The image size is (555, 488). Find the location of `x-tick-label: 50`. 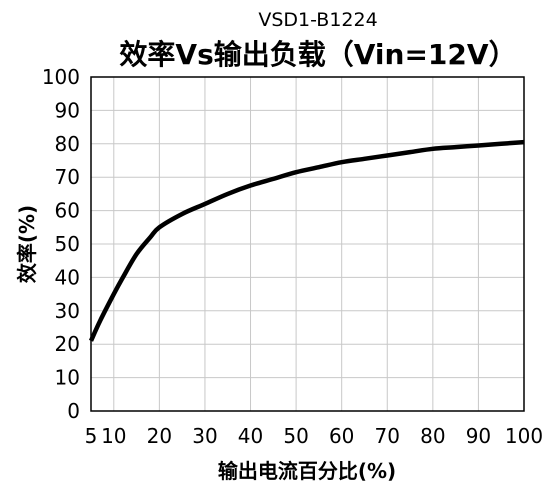

x-tick-label: 50 is located at coordinates (295, 436).